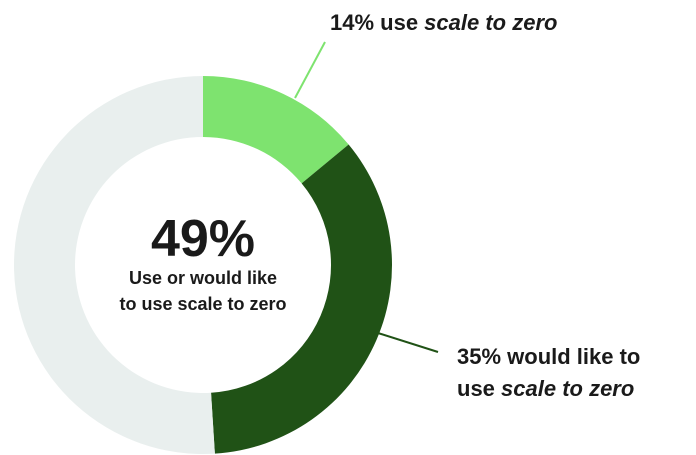  I want to click on leader-line-use-scale-to-zero, so click(310, 70).